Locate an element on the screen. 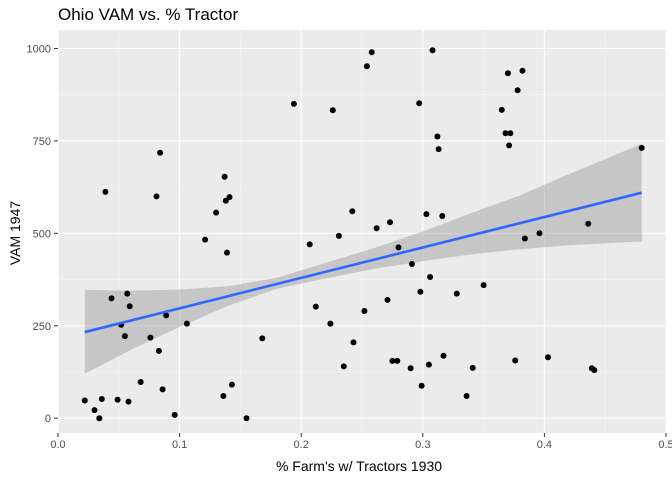 This screenshot has width=672, height=480. x-tick-label: 0.1 is located at coordinates (179, 445).